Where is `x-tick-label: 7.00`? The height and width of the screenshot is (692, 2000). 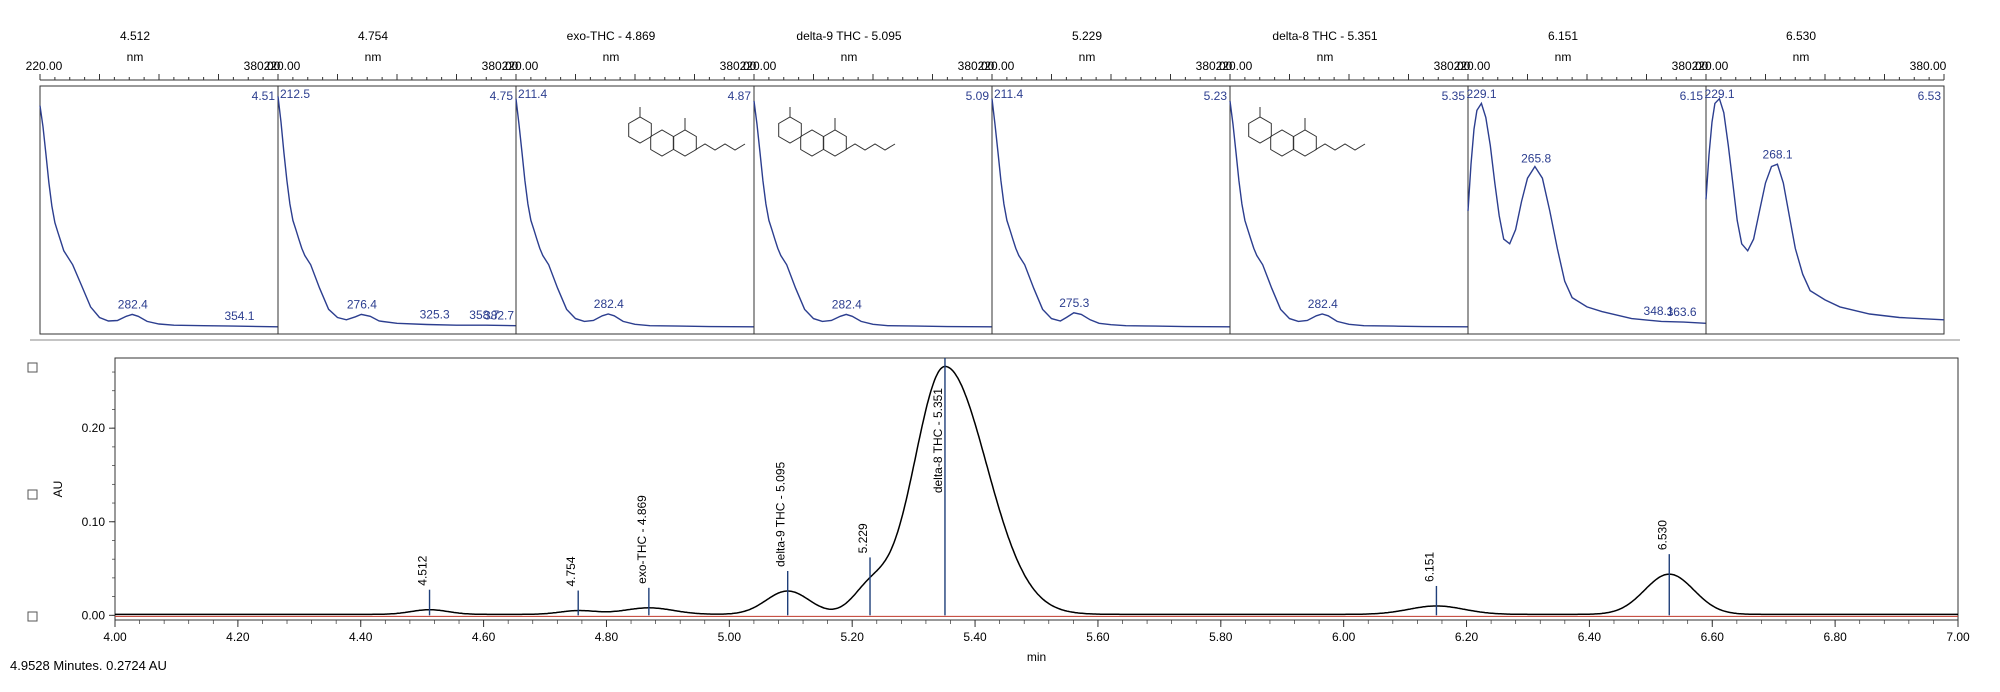
x-tick-label: 7.00 is located at coordinates (1958, 637).